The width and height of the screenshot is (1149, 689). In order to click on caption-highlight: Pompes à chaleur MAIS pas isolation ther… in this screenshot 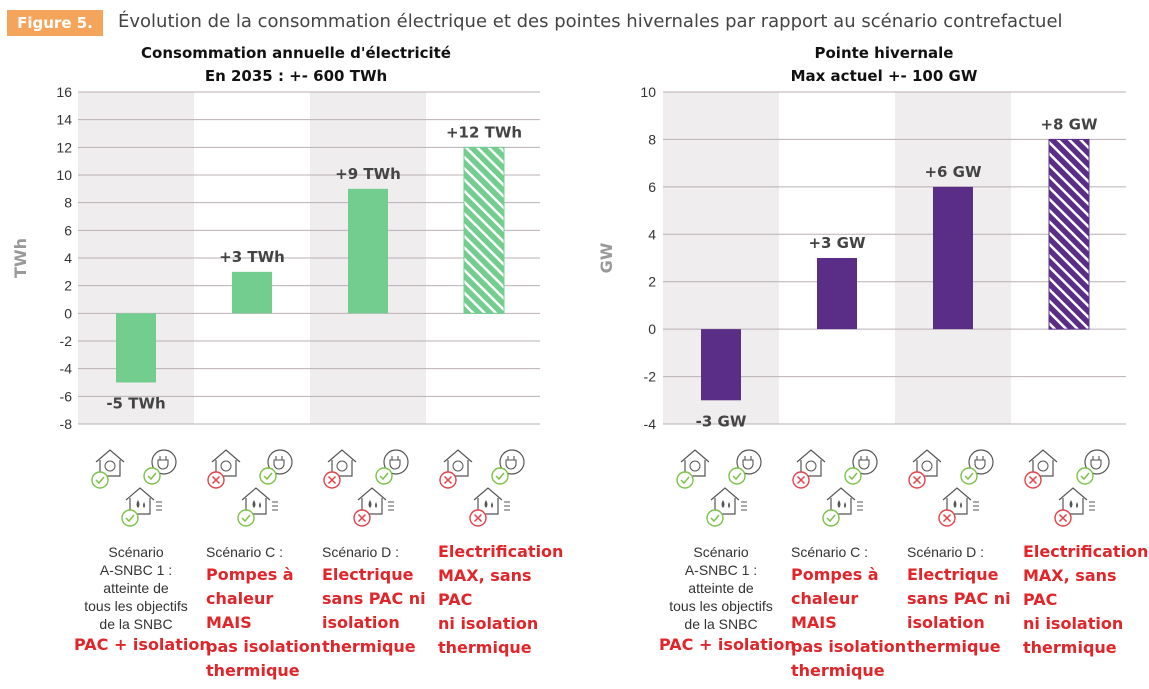, I will do `click(849, 622)`.